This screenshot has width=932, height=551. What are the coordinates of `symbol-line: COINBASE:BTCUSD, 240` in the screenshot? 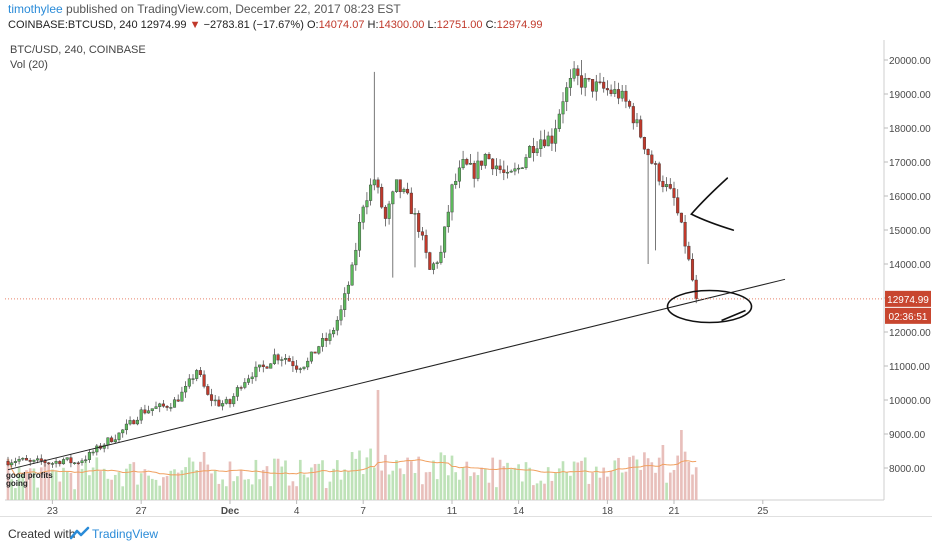 It's located at (73, 25).